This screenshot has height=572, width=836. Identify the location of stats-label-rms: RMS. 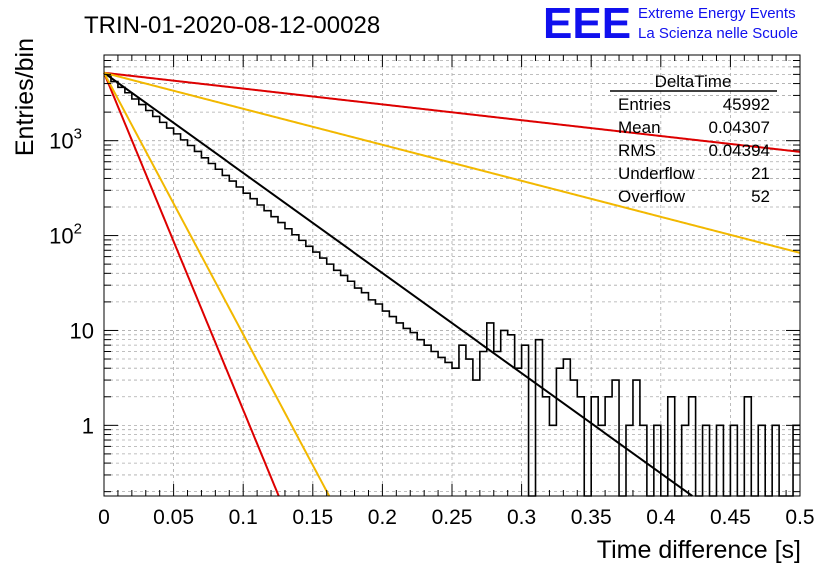
(637, 150).